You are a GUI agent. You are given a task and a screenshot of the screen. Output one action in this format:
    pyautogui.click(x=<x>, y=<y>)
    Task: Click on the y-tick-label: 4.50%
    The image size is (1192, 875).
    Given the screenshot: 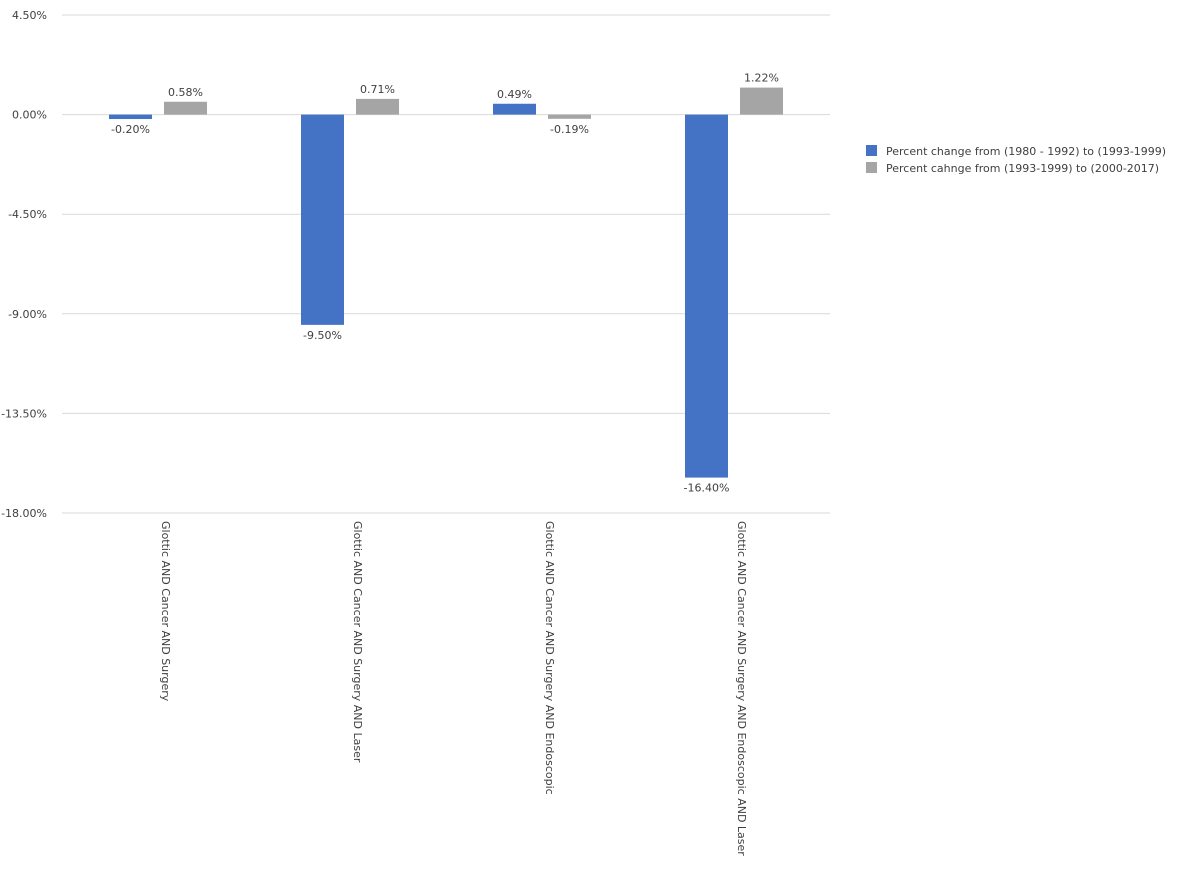 What is the action you would take?
    pyautogui.click(x=29, y=15)
    